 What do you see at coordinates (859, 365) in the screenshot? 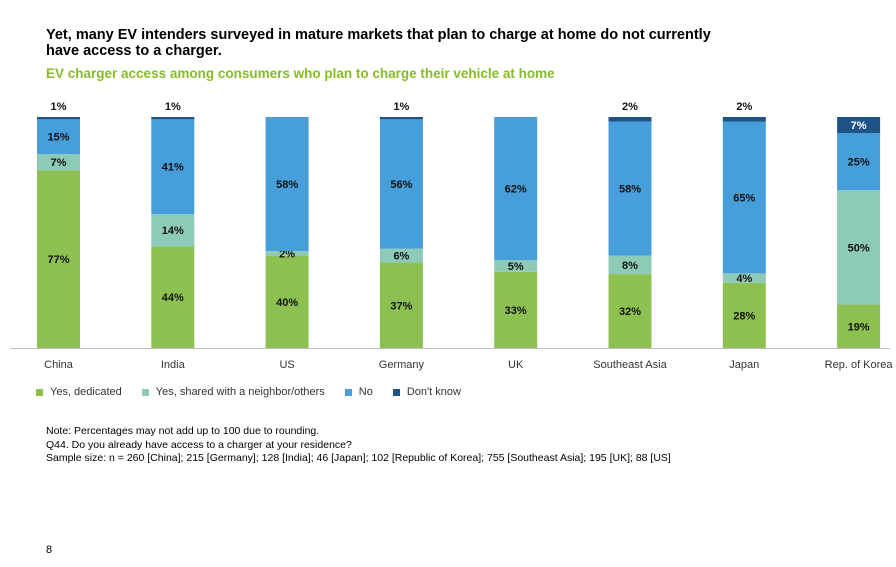
I see `category-label-rep-of-korea: Rep. of Korea` at bounding box center [859, 365].